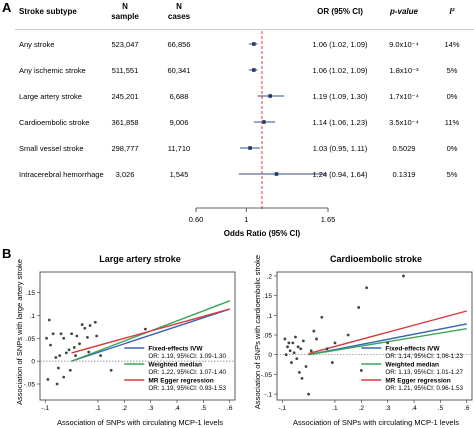 The width and height of the screenshot is (474, 428). I want to click on scatter-title: Cardioembolic stroke, so click(376, 259).